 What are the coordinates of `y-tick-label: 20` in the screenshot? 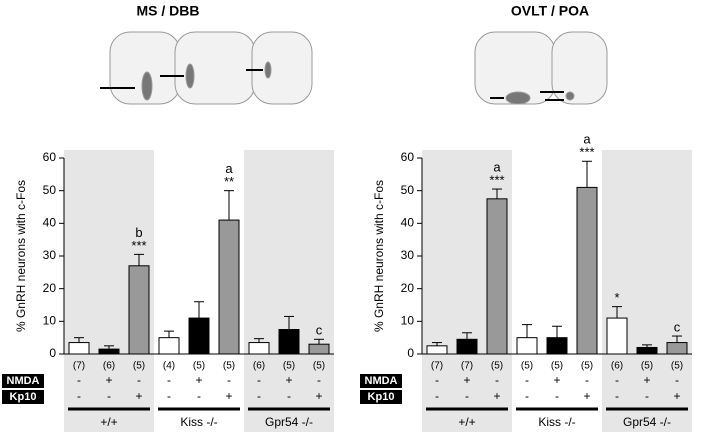 It's located at (408, 288).